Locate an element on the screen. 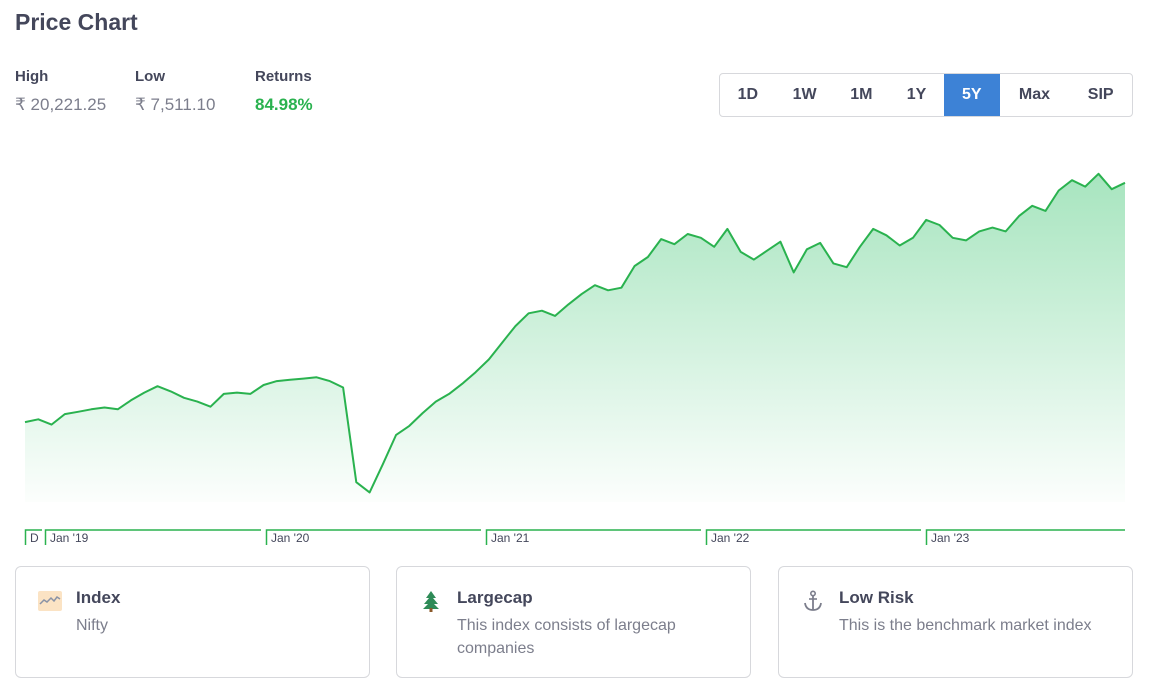  high-stat: High ₹ 20,221.25 is located at coordinates (60, 91).